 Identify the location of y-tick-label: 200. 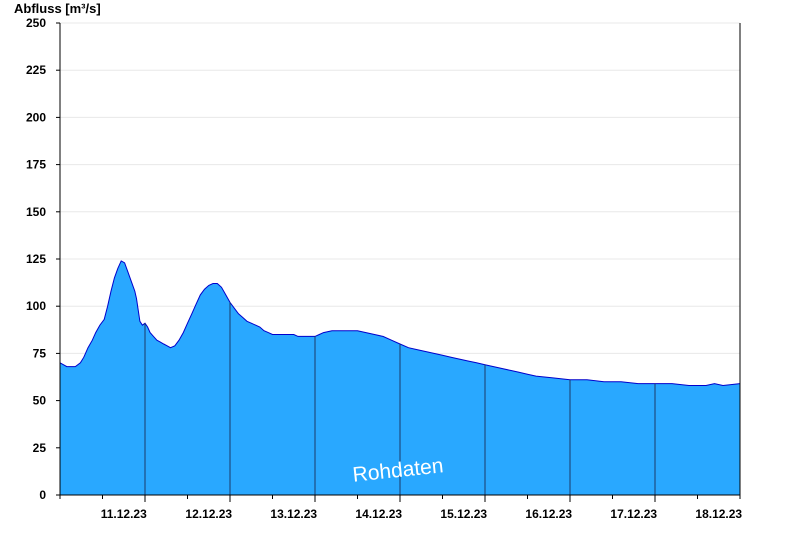
(36, 117).